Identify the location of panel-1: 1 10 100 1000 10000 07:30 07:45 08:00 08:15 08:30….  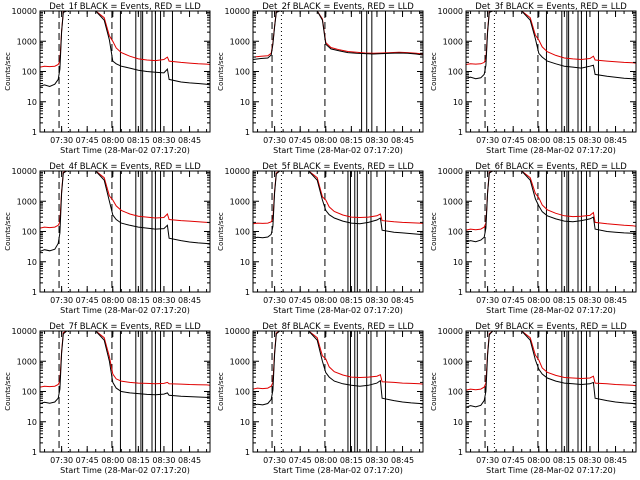
(107, 78).